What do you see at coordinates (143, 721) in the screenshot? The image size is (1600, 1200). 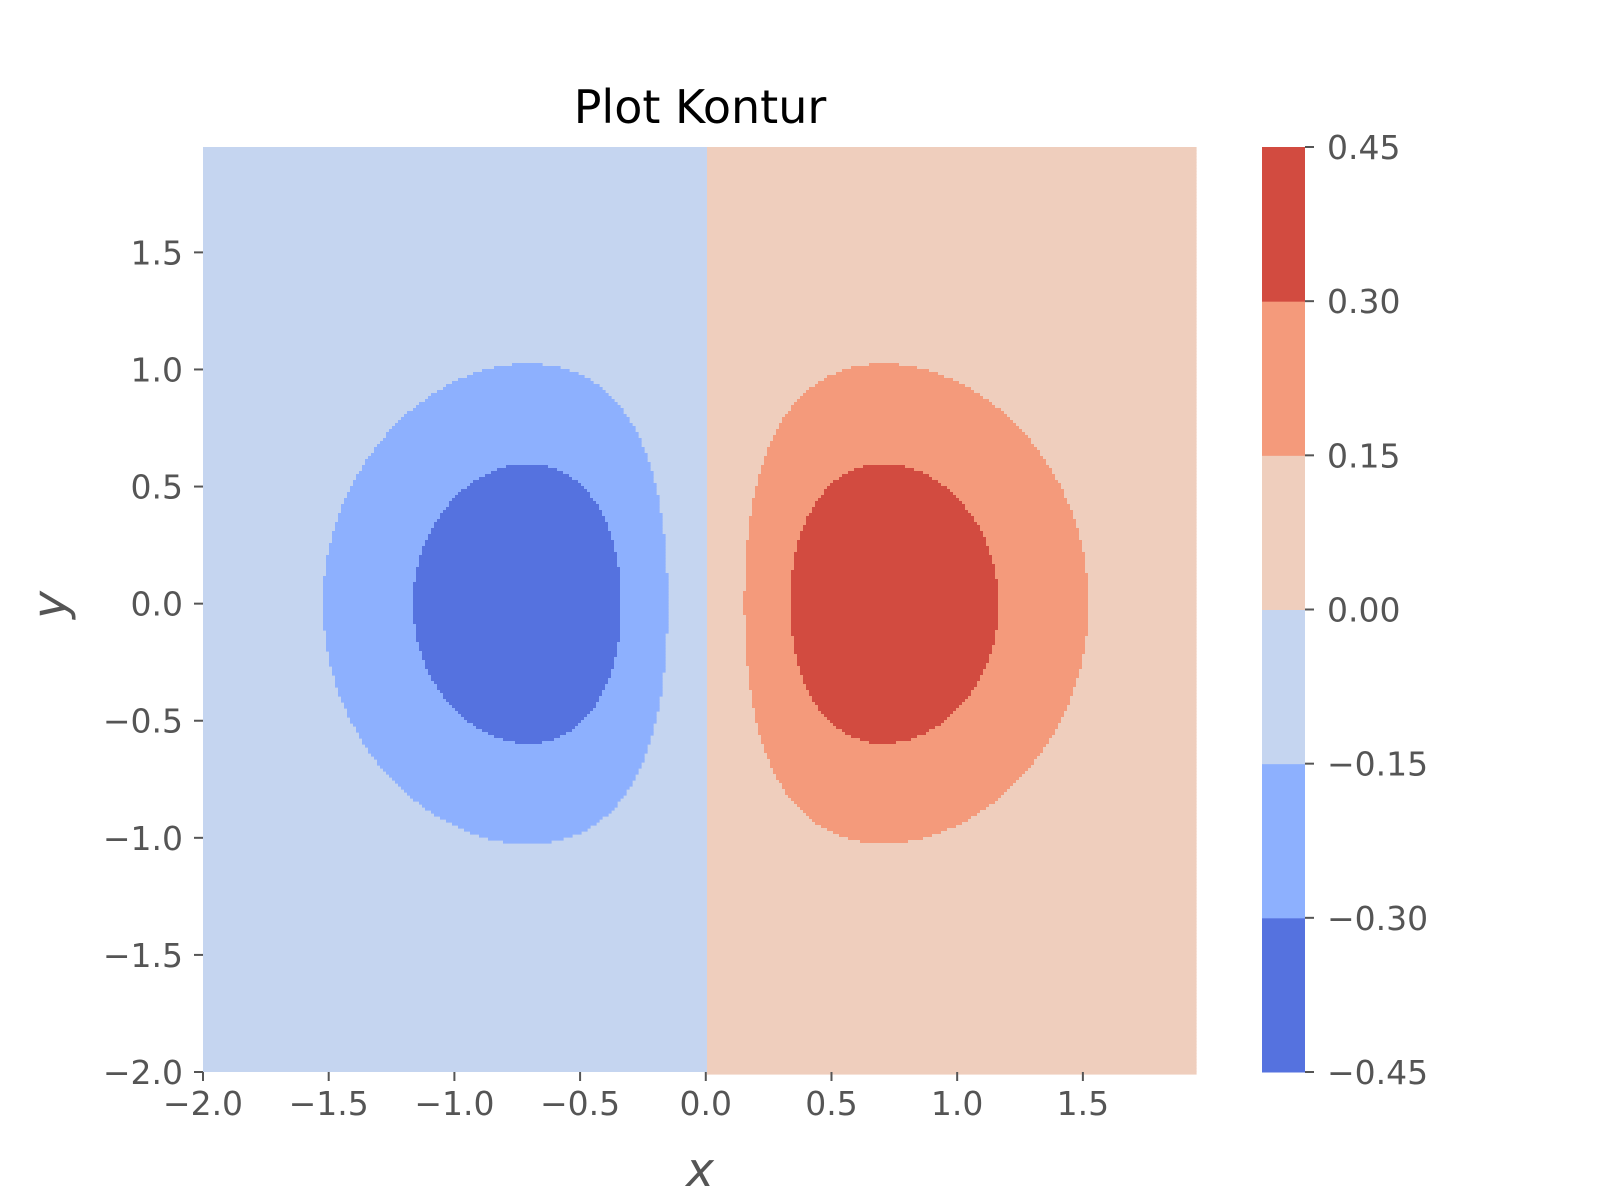 I see `y-tick-label: −0.5` at bounding box center [143, 721].